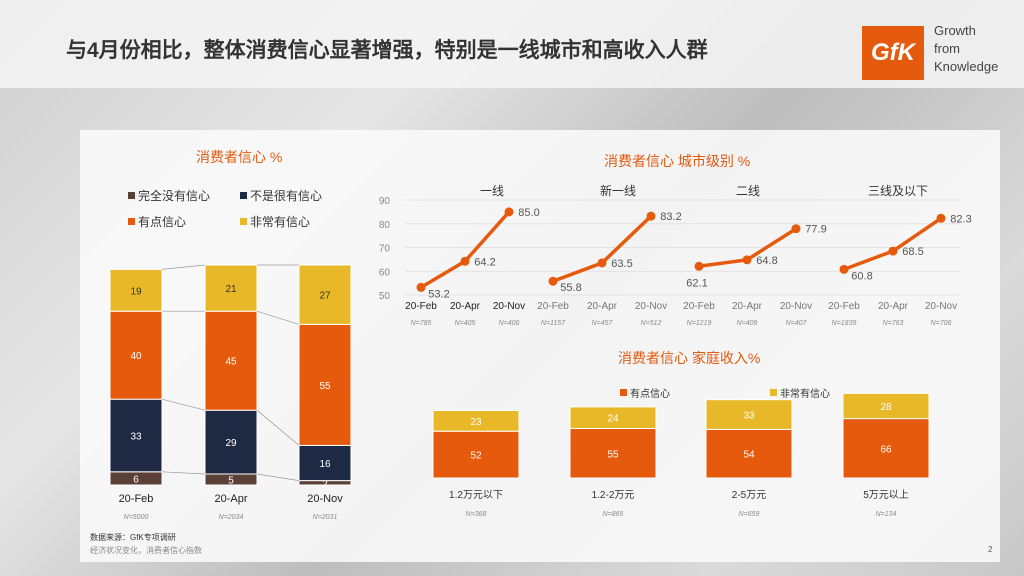 This screenshot has width=1024, height=576. What do you see at coordinates (670, 217) in the screenshot?
I see `data-label: 83.2` at bounding box center [670, 217].